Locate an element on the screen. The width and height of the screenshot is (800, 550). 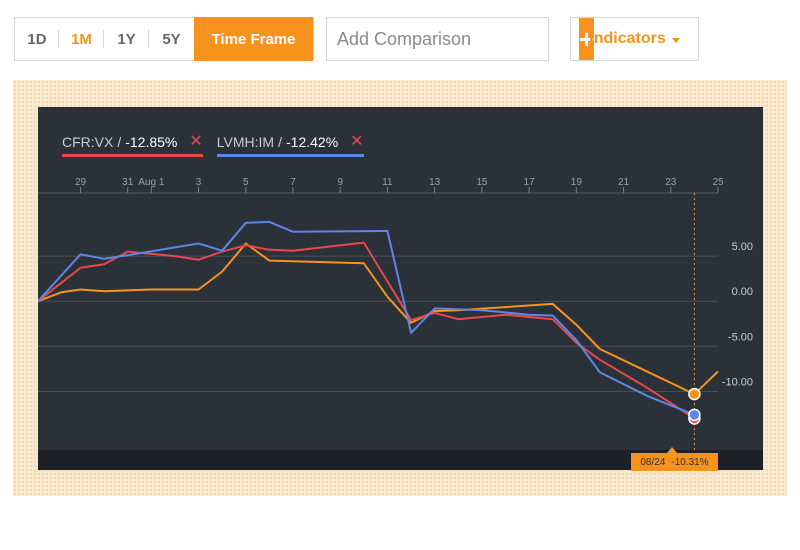
range-1m-button: 1M is located at coordinates (81, 39).